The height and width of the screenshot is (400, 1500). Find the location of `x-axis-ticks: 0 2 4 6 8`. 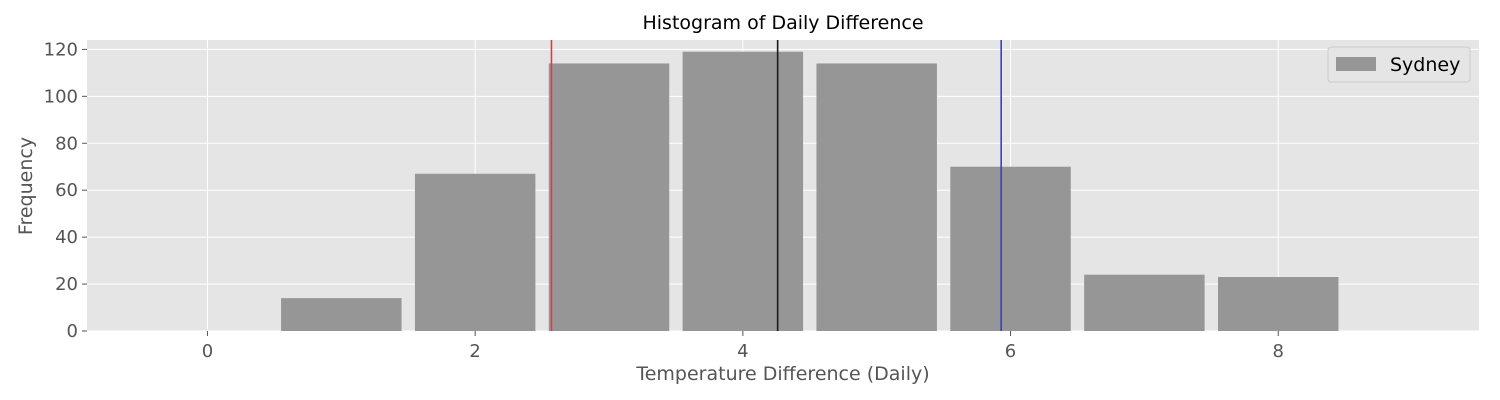

x-axis-ticks: 0 2 4 6 8 is located at coordinates (743, 346).